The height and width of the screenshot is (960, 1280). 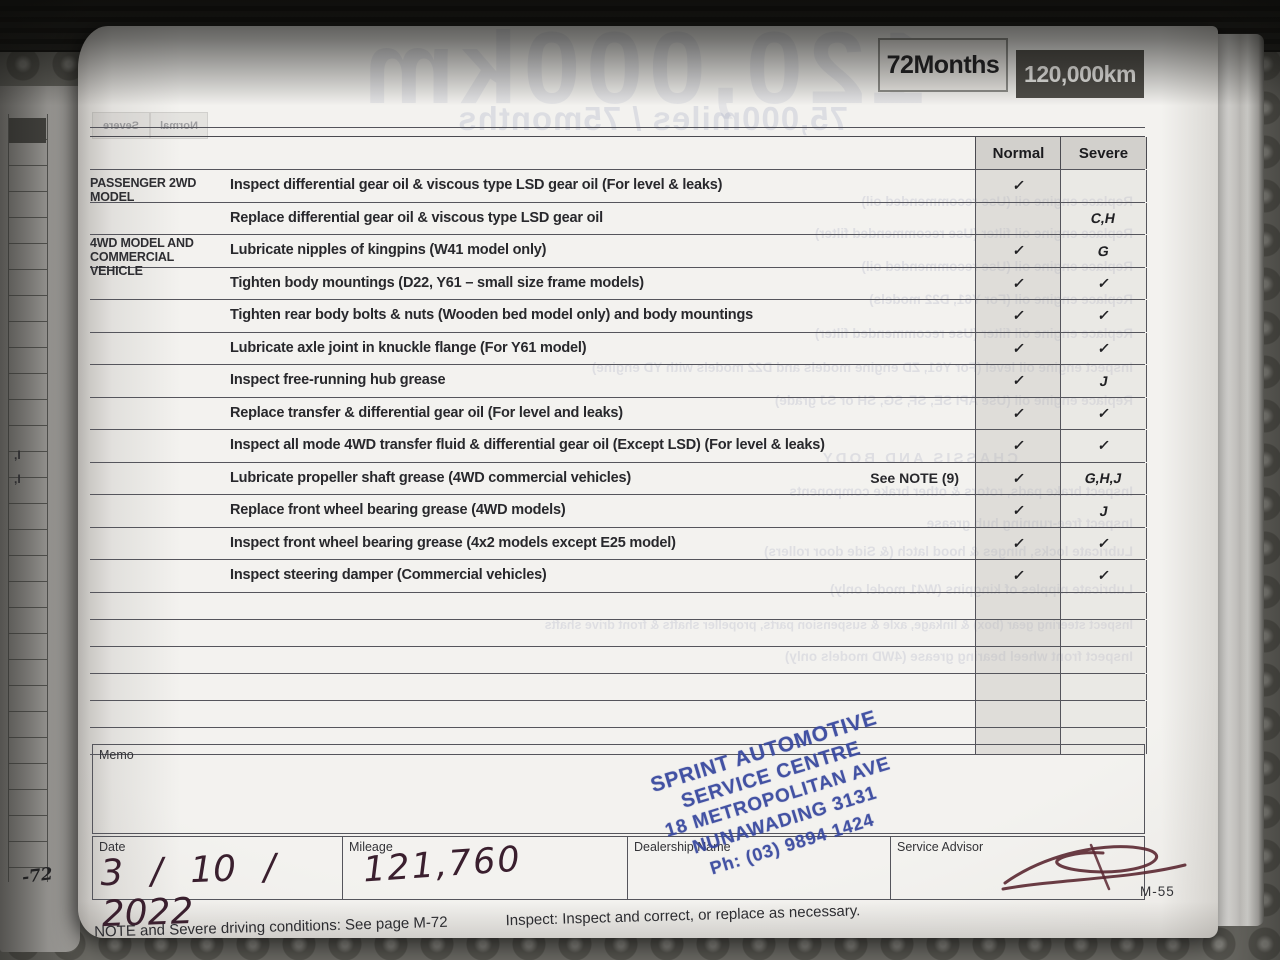 I want to click on severe-cell: G,H,J, so click(x=1103, y=478).